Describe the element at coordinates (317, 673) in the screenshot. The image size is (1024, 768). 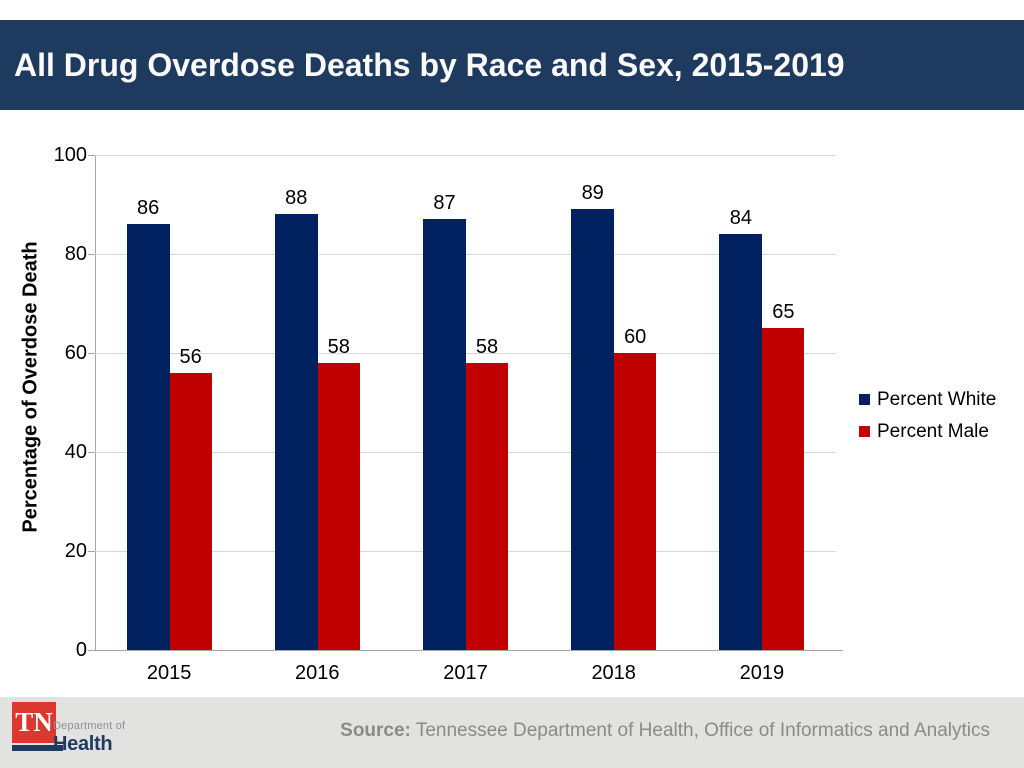
I see `x-tick-label-2016: 2016` at that location.